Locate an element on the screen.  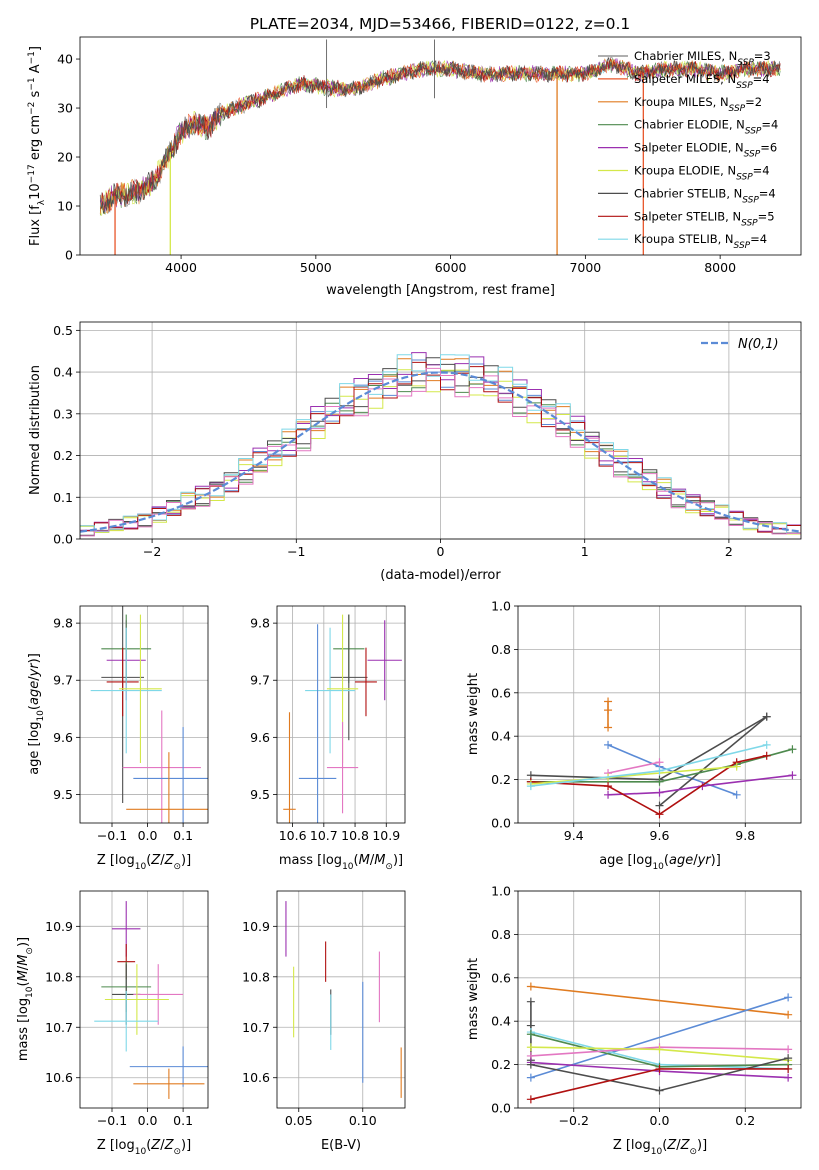
x-tick-label: 8000 is located at coordinates (720, 267).